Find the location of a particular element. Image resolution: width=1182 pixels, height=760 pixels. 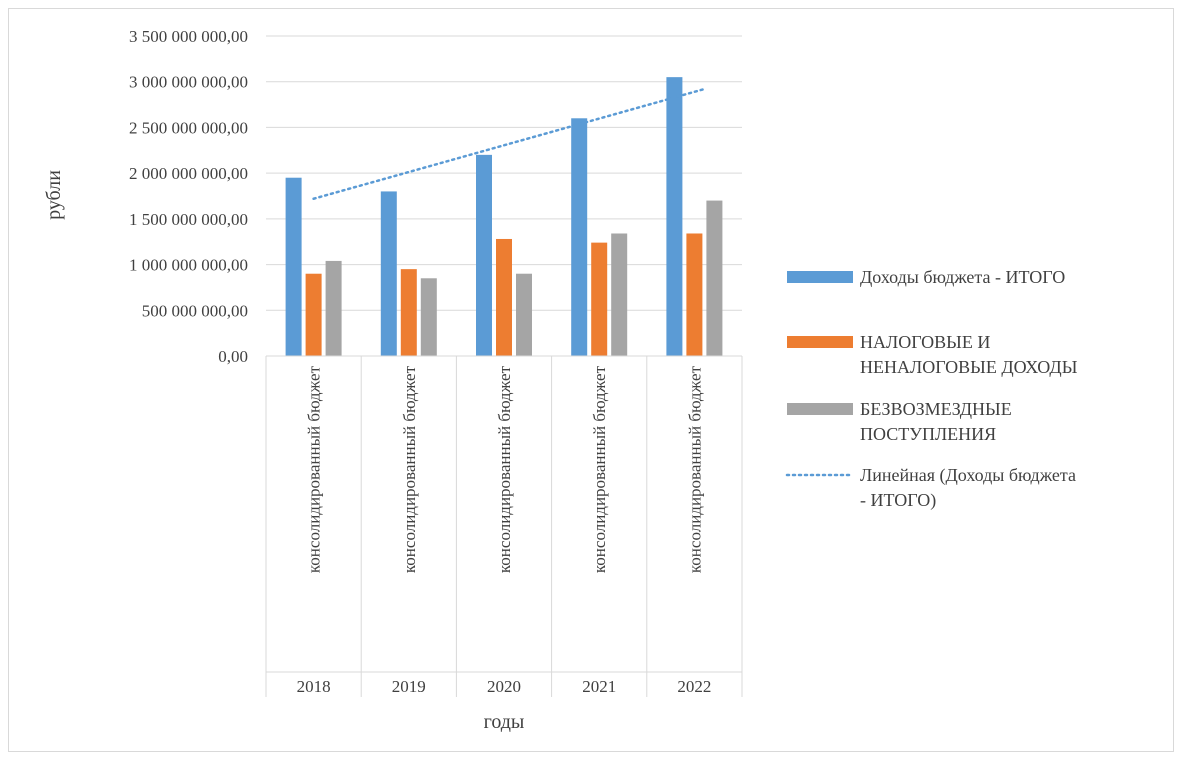

y-tick-label: 500 000 000,00 is located at coordinates (195, 310).